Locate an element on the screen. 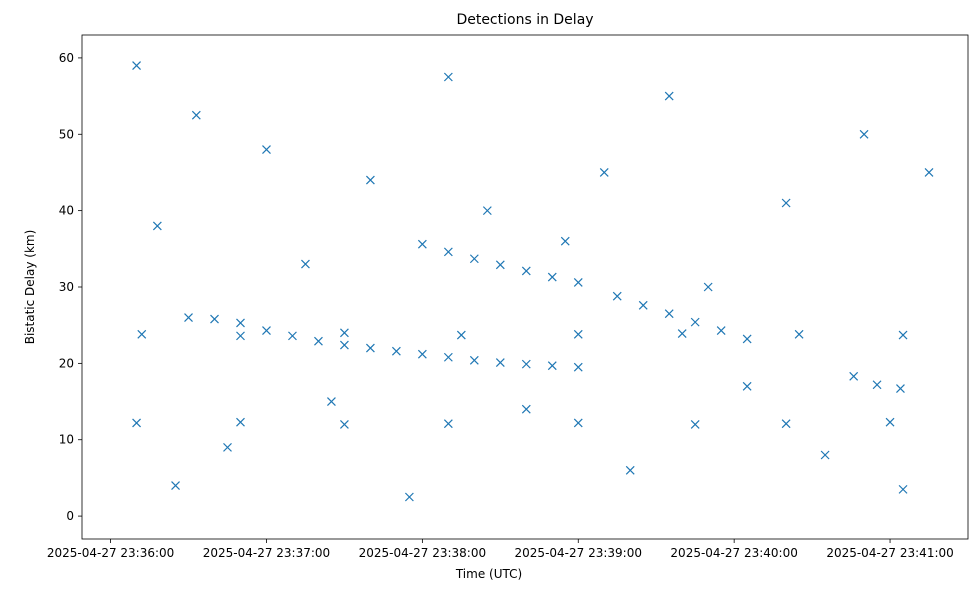  x-axis-label: Time (UTC) is located at coordinates (488, 574).